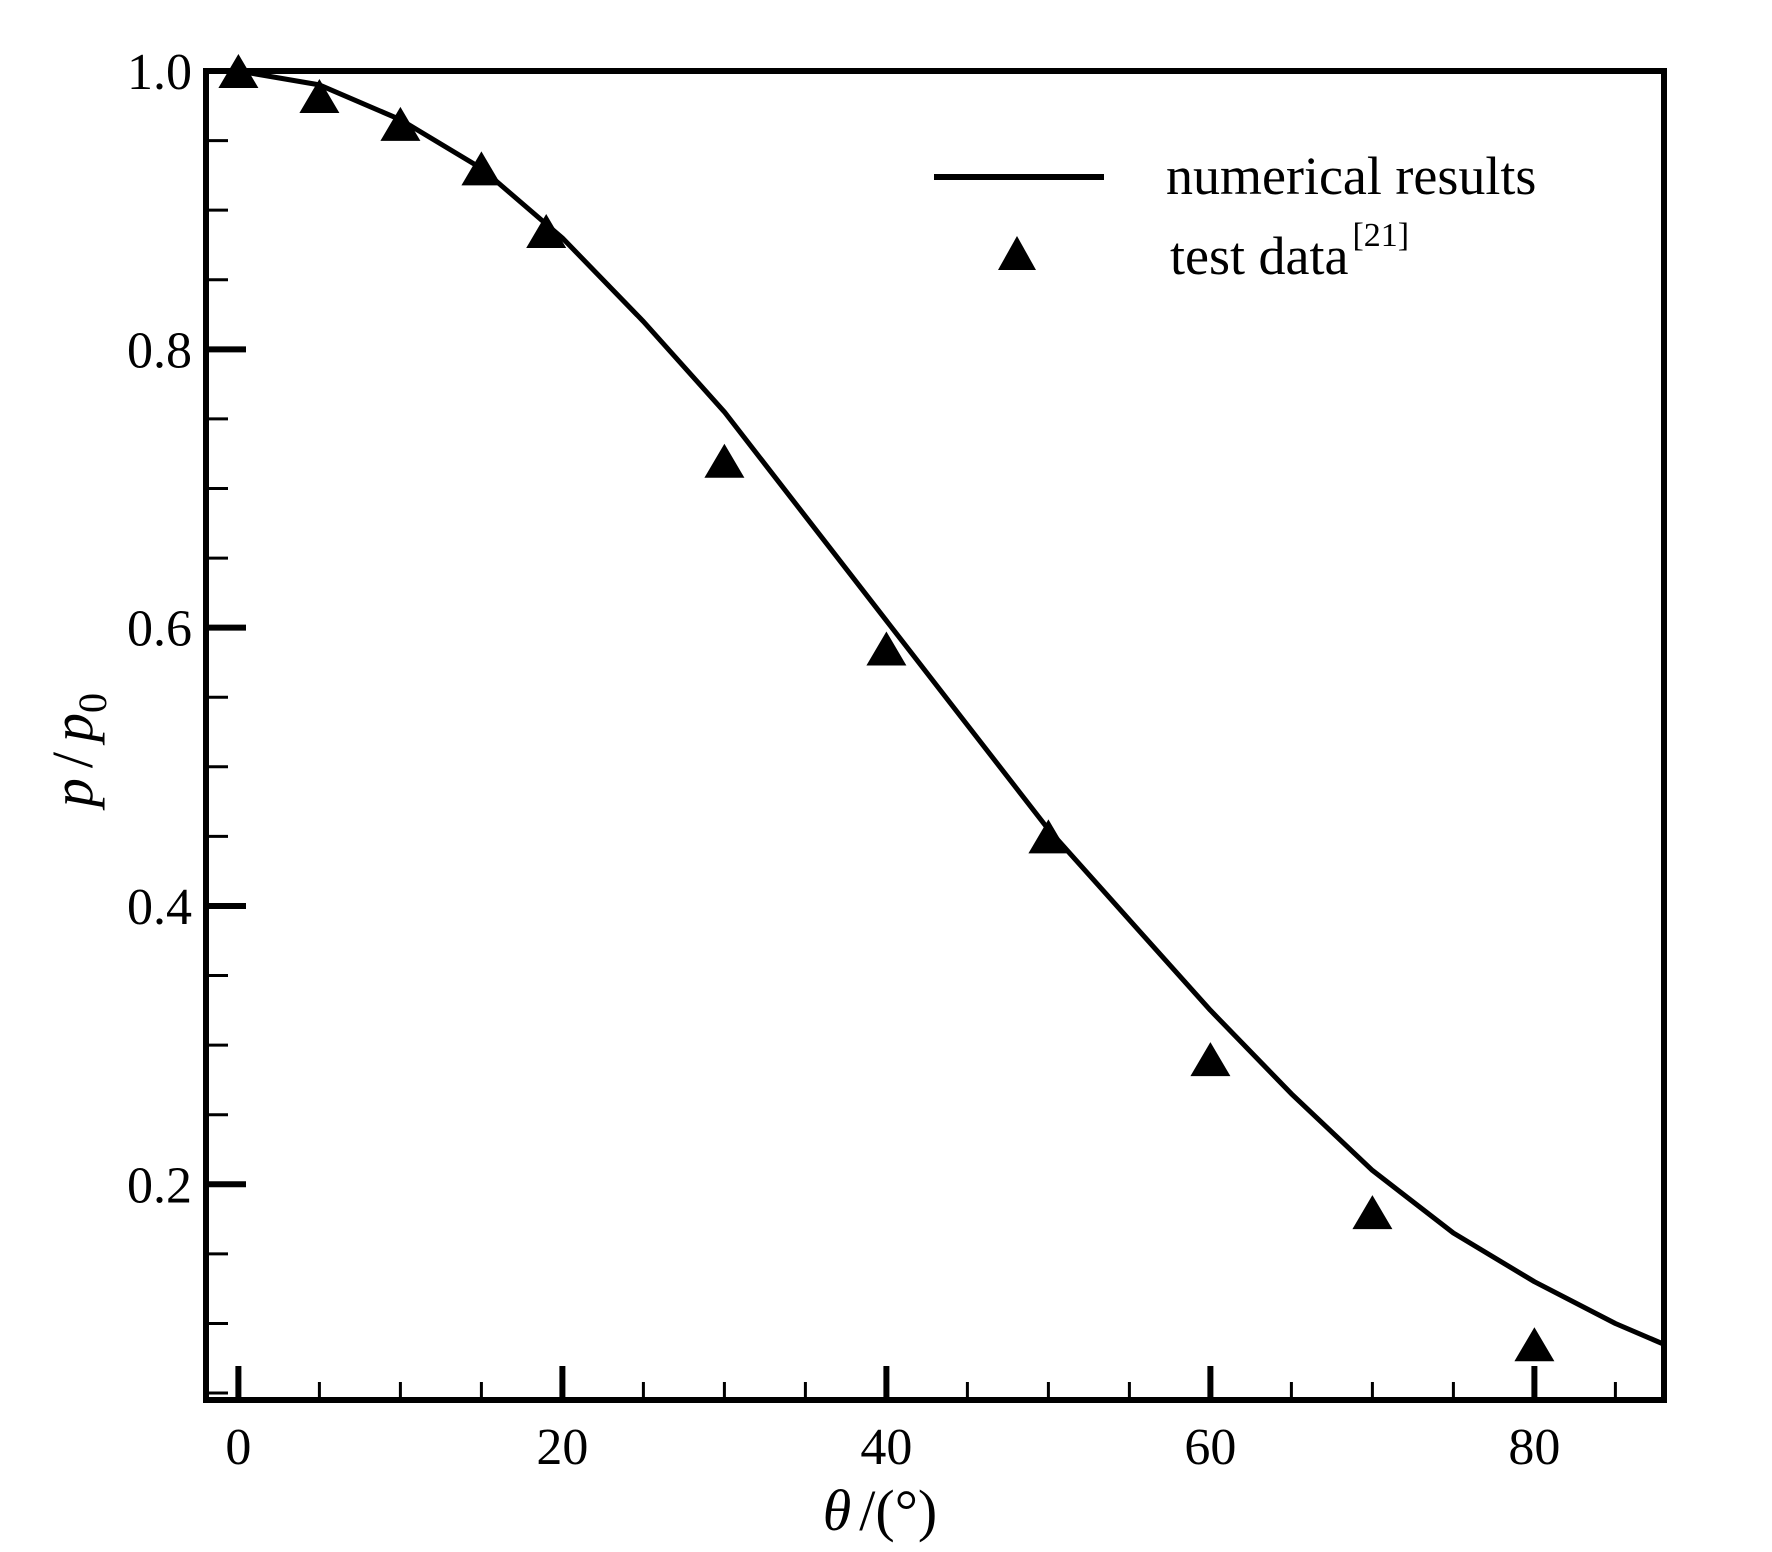  I want to click on x-tick-label: 40, so click(886, 1447).